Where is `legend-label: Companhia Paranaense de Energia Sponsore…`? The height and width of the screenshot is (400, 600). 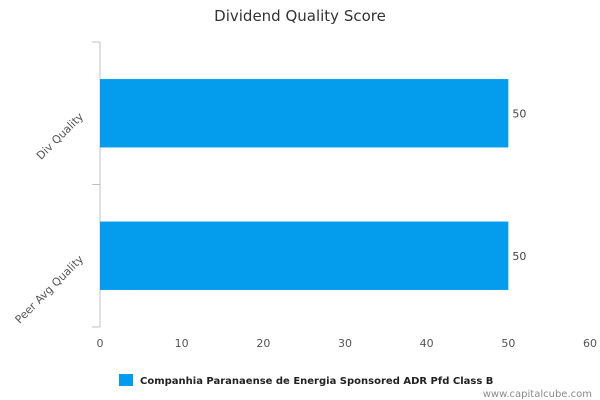 legend-label: Companhia Paranaense de Energia Sponsore… is located at coordinates (316, 381).